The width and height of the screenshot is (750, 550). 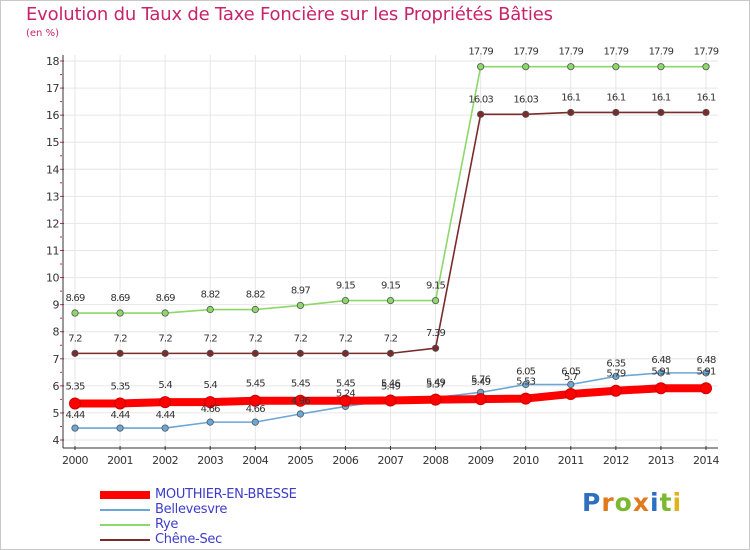 I want to click on legend-item: Chêne-Sec, so click(x=198, y=539).